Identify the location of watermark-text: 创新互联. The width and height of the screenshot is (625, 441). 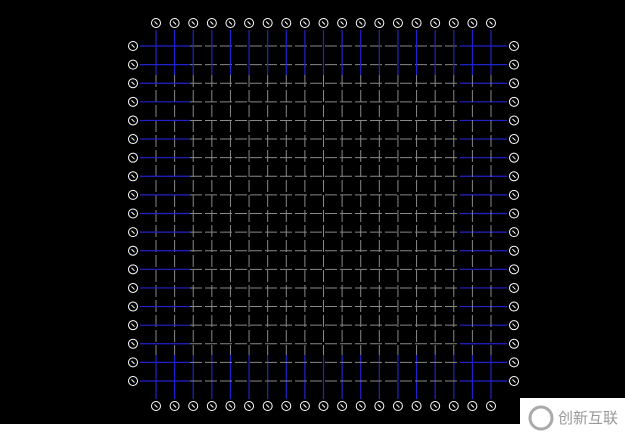
(588, 418).